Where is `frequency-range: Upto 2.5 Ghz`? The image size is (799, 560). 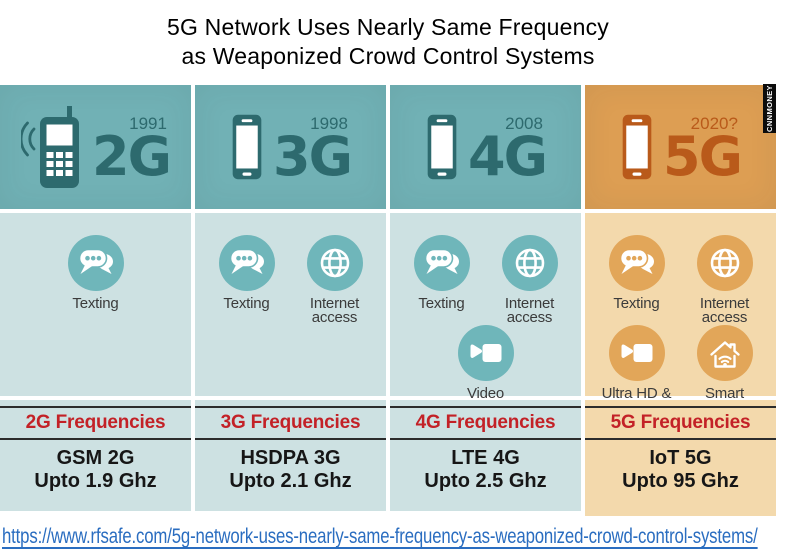
frequency-range: Upto 2.5 Ghz is located at coordinates (485, 481).